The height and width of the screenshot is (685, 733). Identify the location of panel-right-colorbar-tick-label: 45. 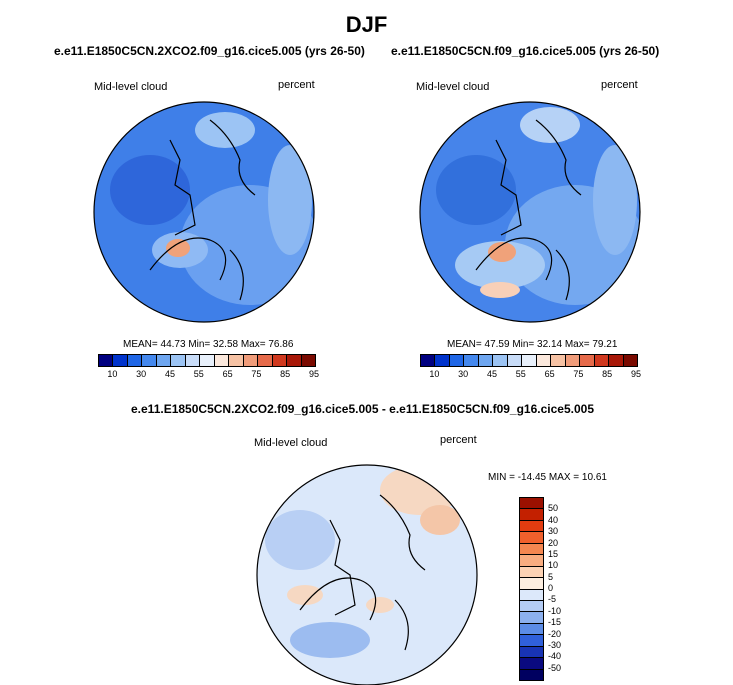
(492, 374).